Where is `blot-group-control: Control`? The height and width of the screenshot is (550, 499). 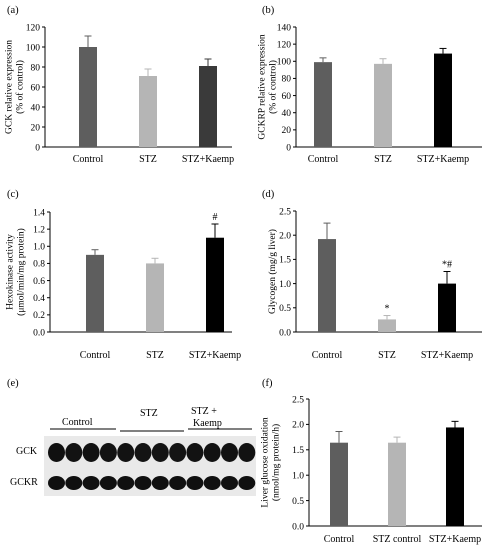 blot-group-control: Control is located at coordinates (77, 422).